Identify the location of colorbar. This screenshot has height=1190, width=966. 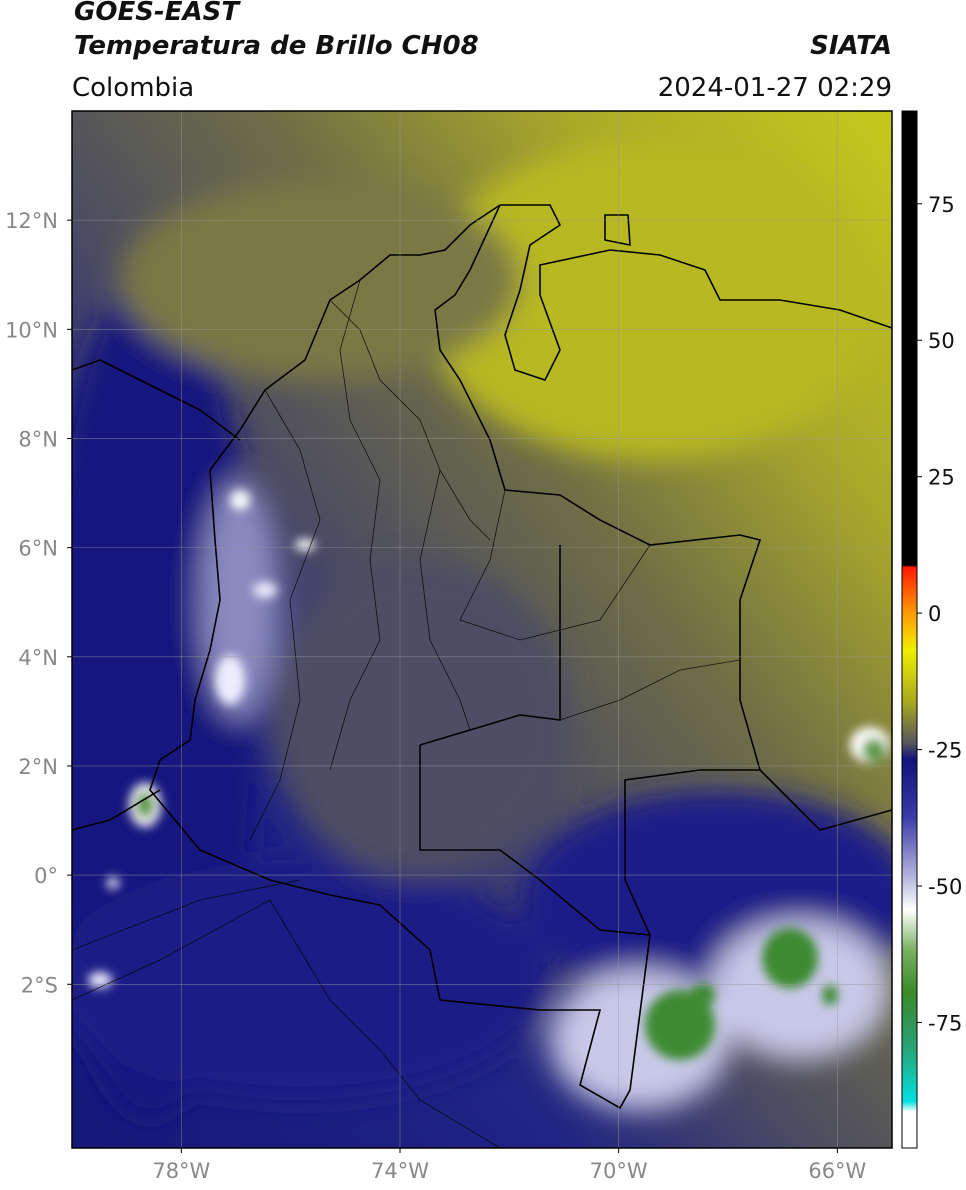
(909, 629).